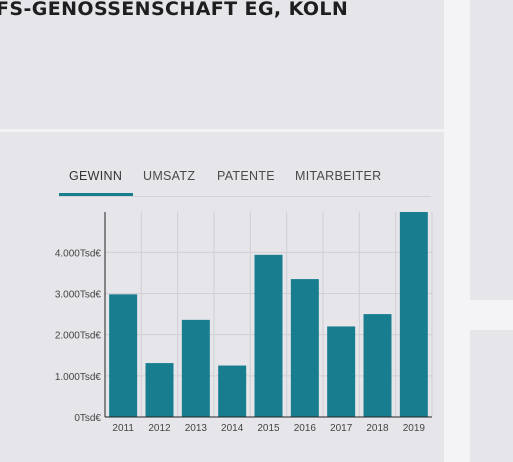  Describe the element at coordinates (413, 314) in the screenshot. I see `bar-2019` at that location.